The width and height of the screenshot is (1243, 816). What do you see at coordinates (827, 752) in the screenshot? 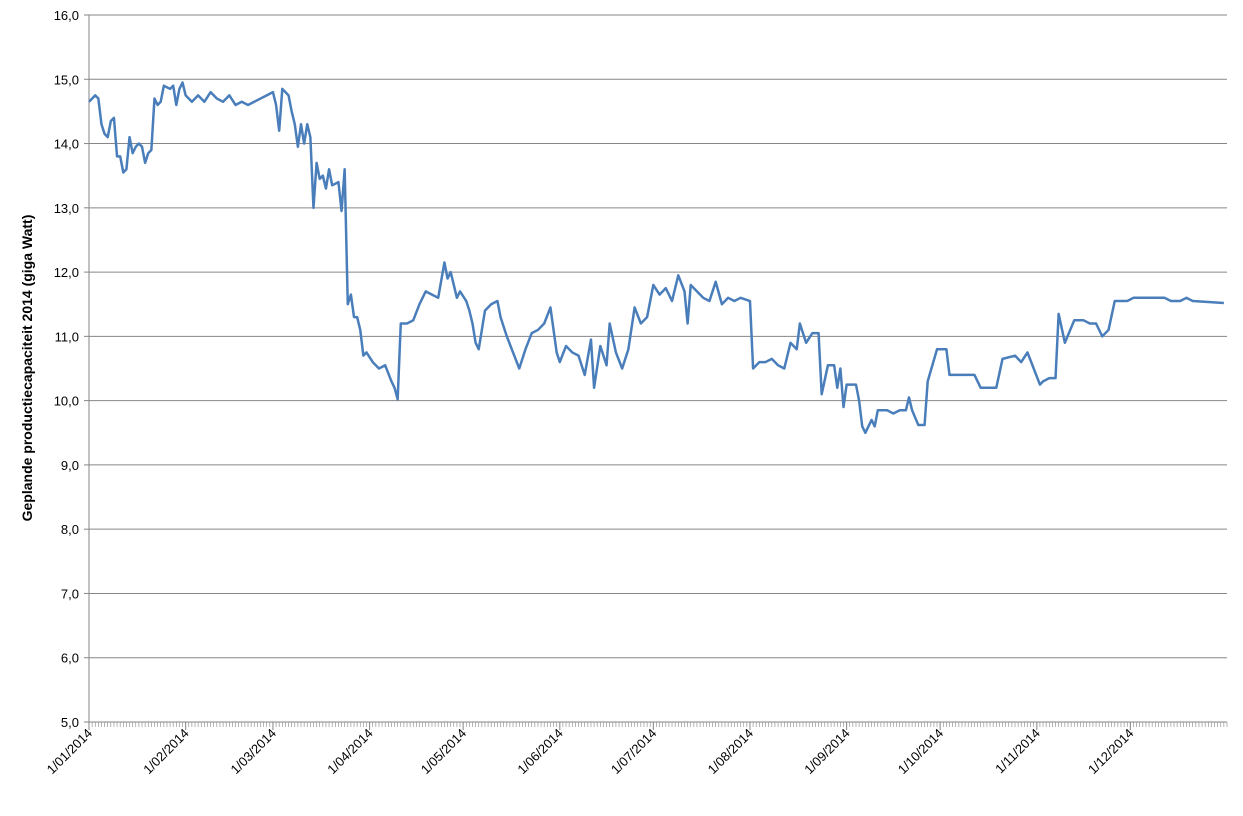
I see `x-tick-label: 1/09/2014` at bounding box center [827, 752].